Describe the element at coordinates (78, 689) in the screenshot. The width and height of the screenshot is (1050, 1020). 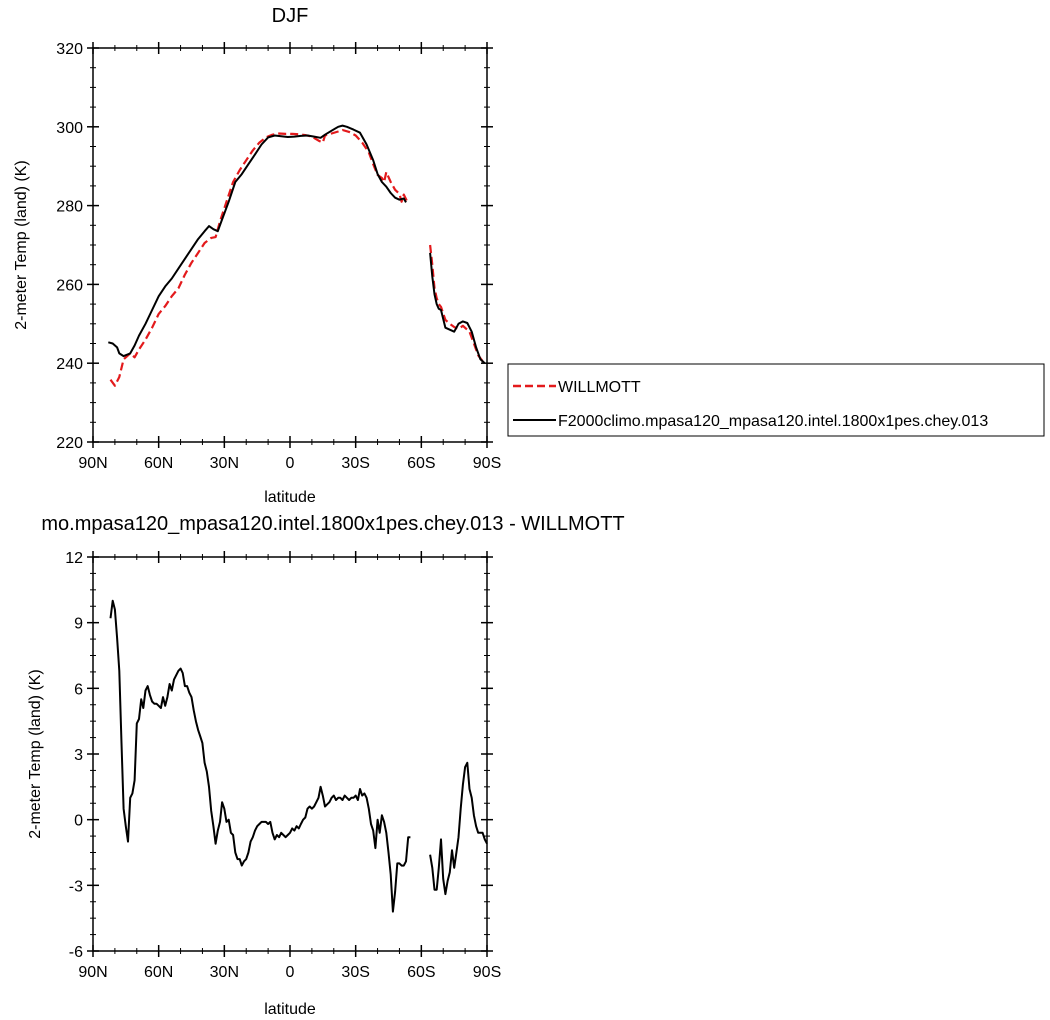
I see `y-tick-label: 6` at that location.